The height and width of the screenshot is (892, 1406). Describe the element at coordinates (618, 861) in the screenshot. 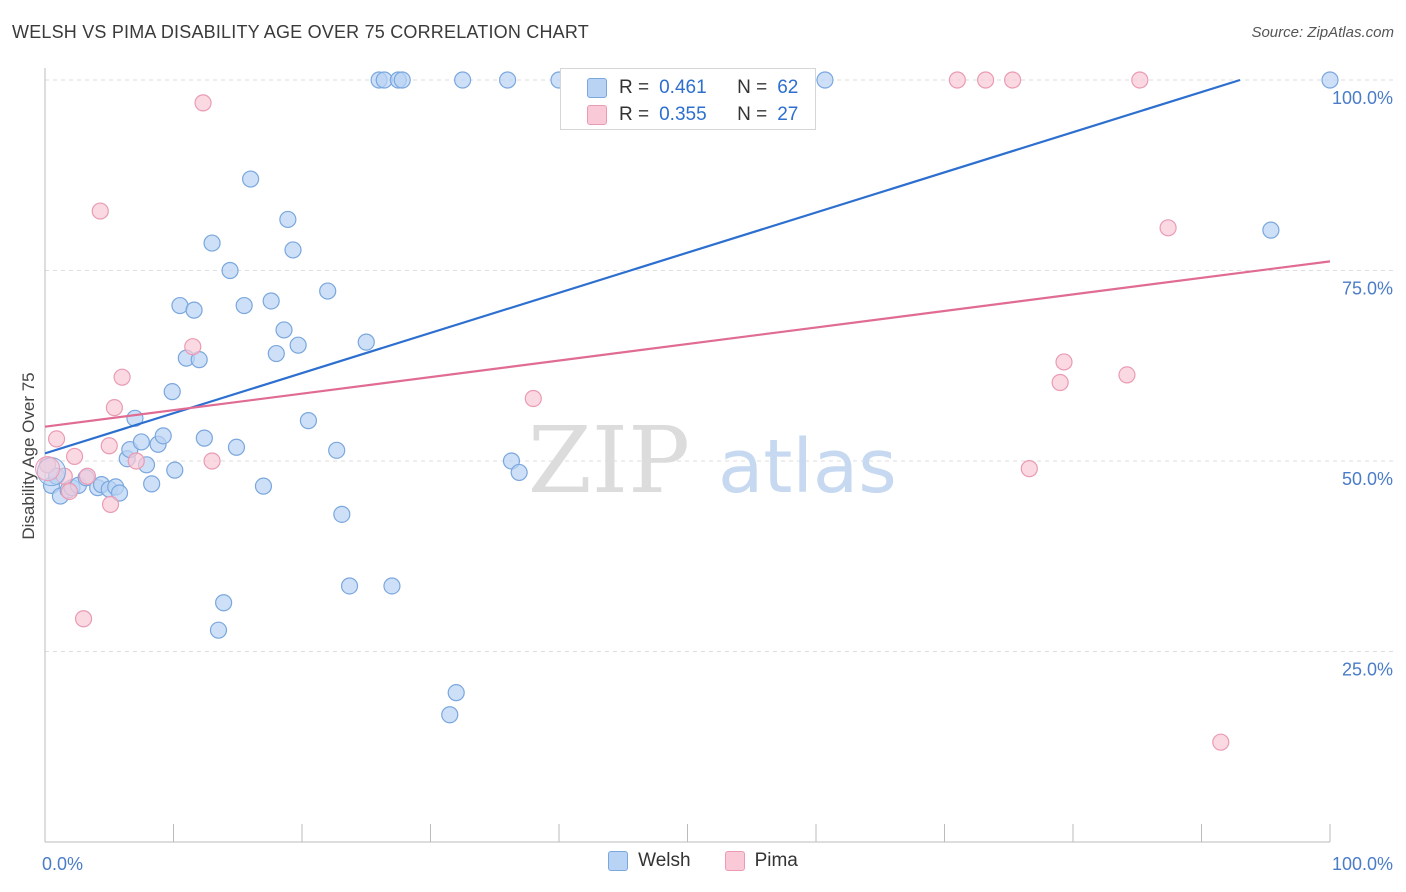

I see `legend-welsh-swatch` at that location.